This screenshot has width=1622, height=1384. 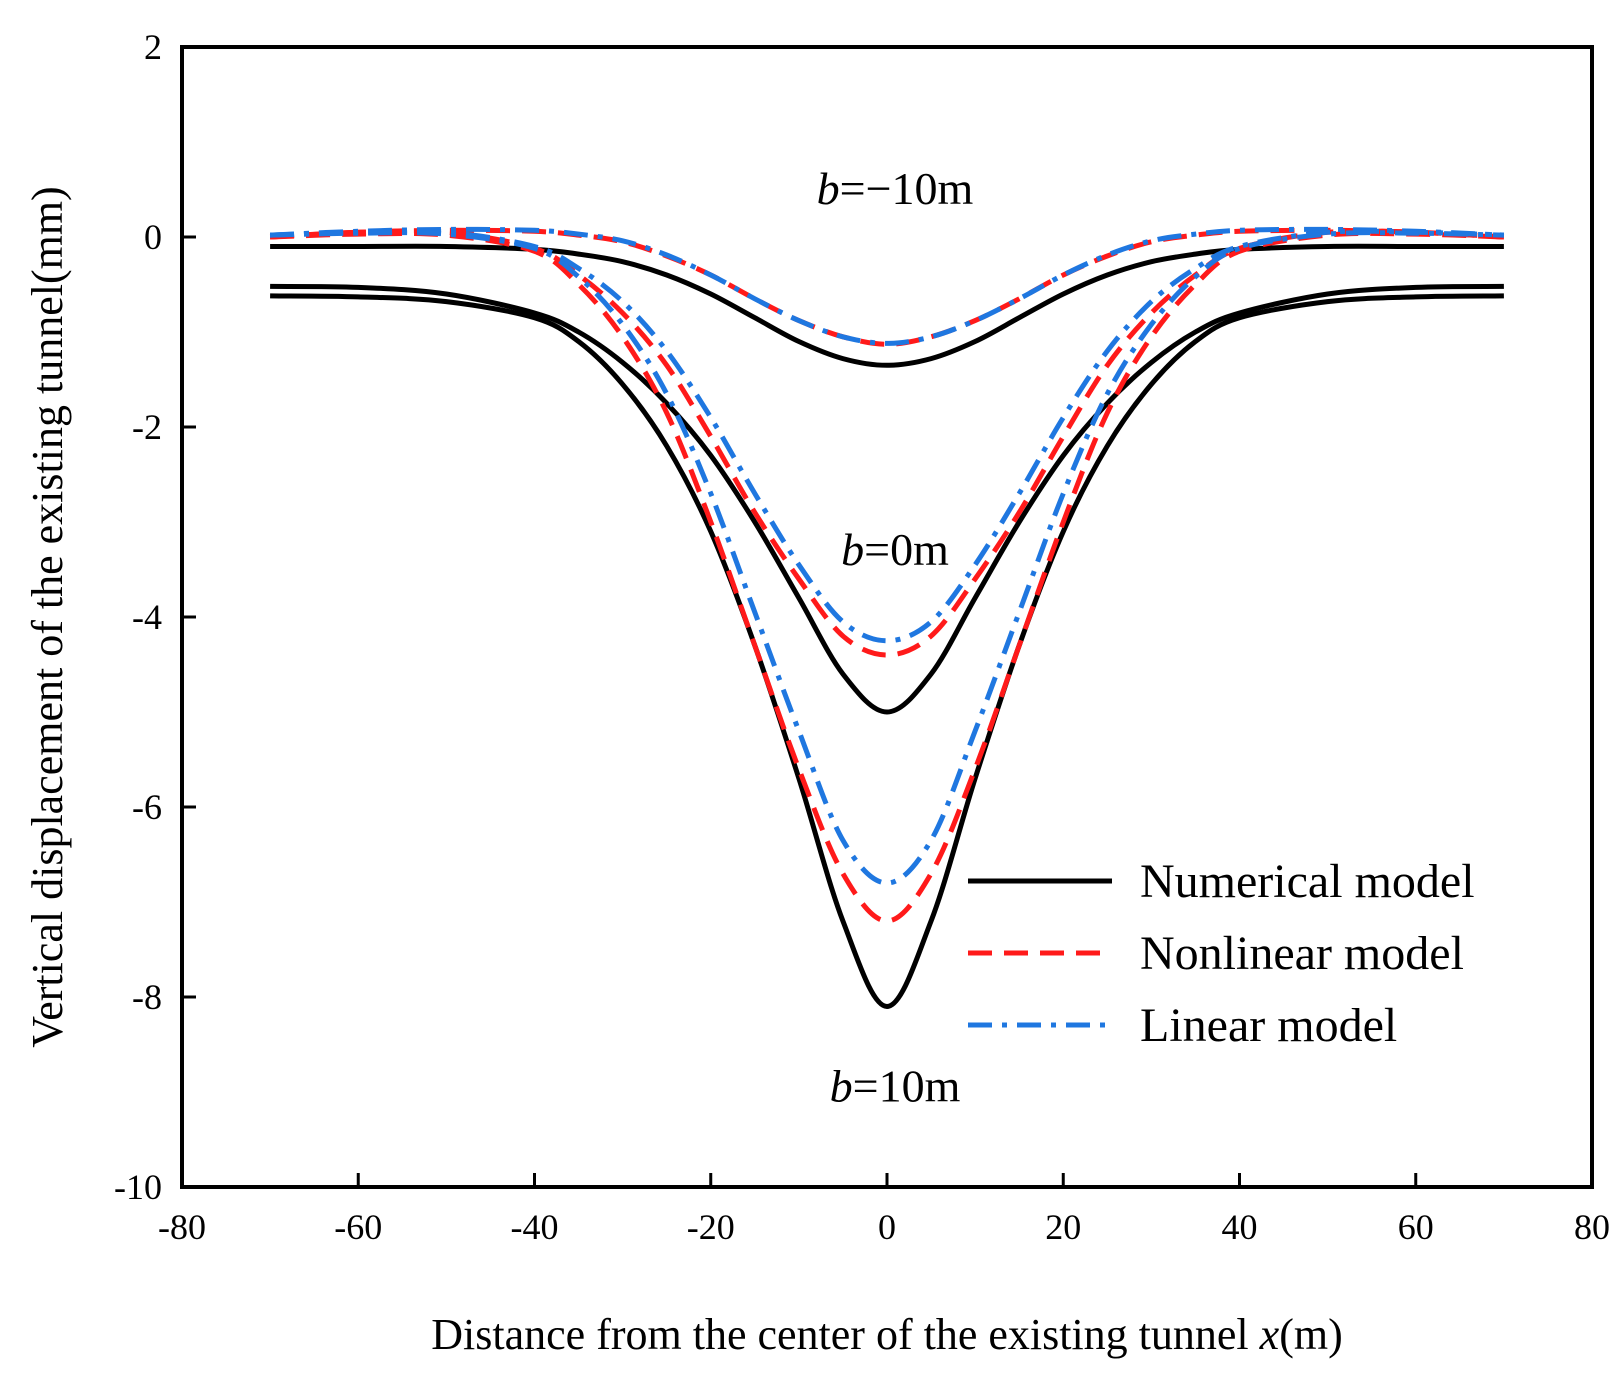 I want to click on legend-label: Nonlinear model, so click(x=1302, y=953).